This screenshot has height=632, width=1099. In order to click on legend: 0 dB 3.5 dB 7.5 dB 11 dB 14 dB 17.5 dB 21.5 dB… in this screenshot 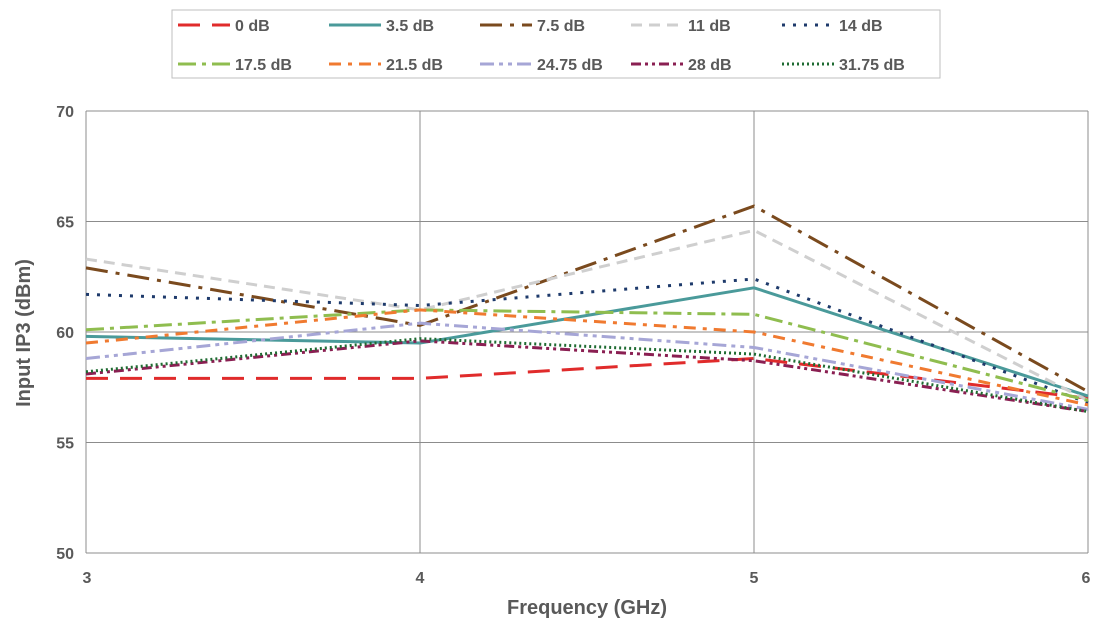, I will do `click(541, 46)`.